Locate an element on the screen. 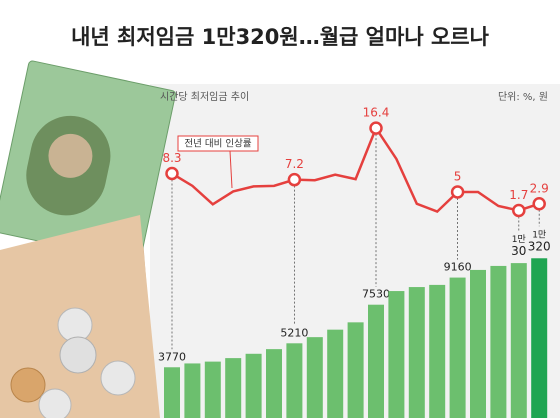  bar-label: 1만 320 is located at coordinates (539, 241).